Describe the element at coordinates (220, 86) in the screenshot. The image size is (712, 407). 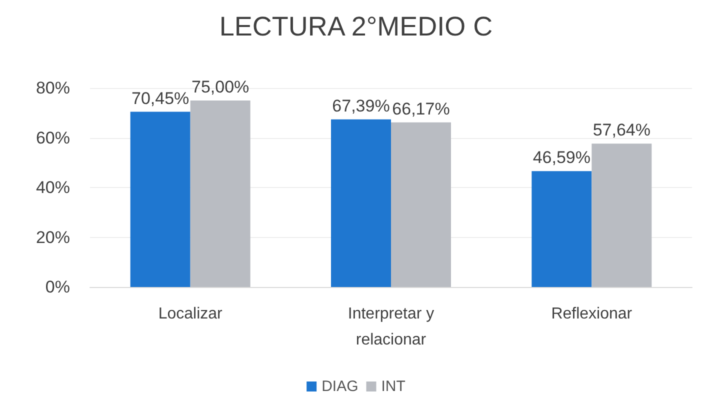
I see `data-label: 75,00%` at that location.